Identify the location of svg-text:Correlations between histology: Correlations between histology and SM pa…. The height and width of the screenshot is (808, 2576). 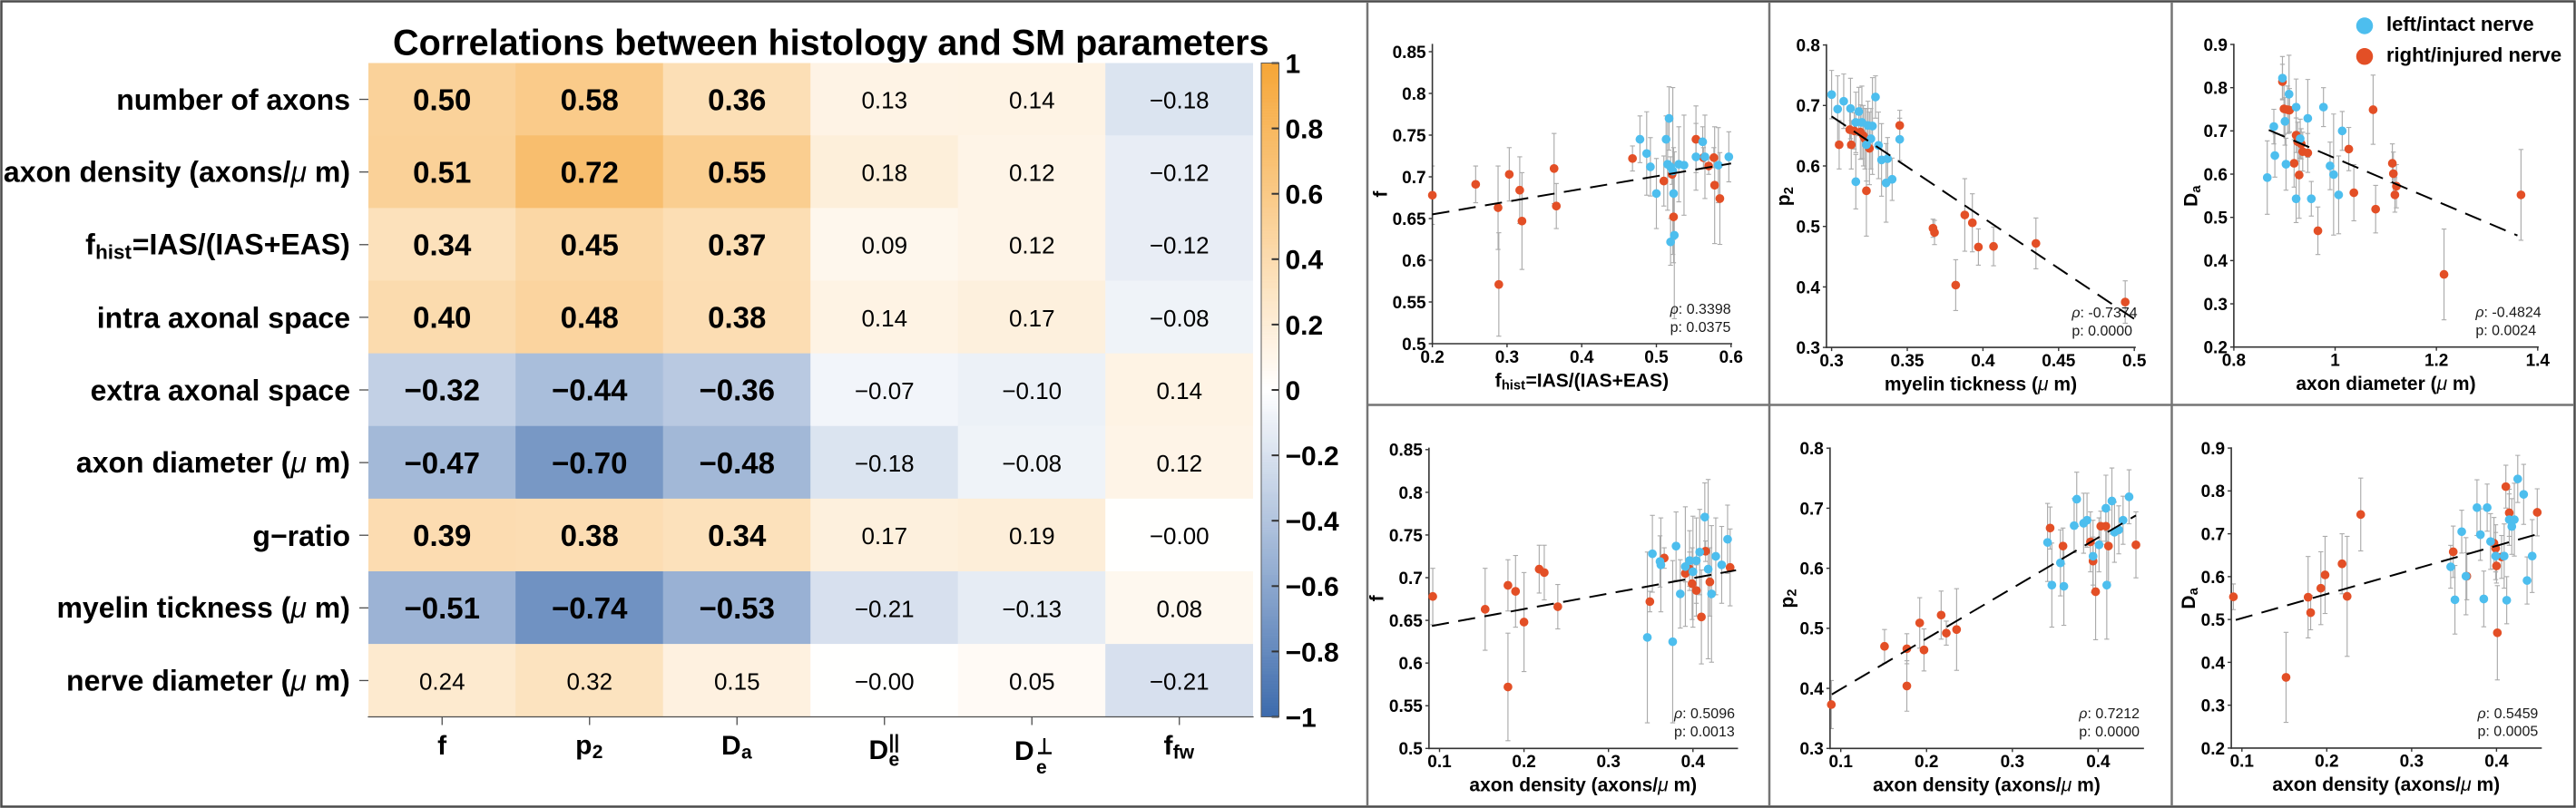
(831, 43).